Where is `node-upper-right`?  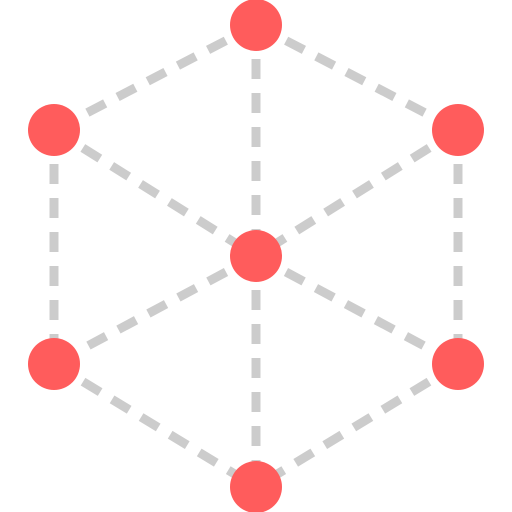
node-upper-right is located at coordinates (458, 130).